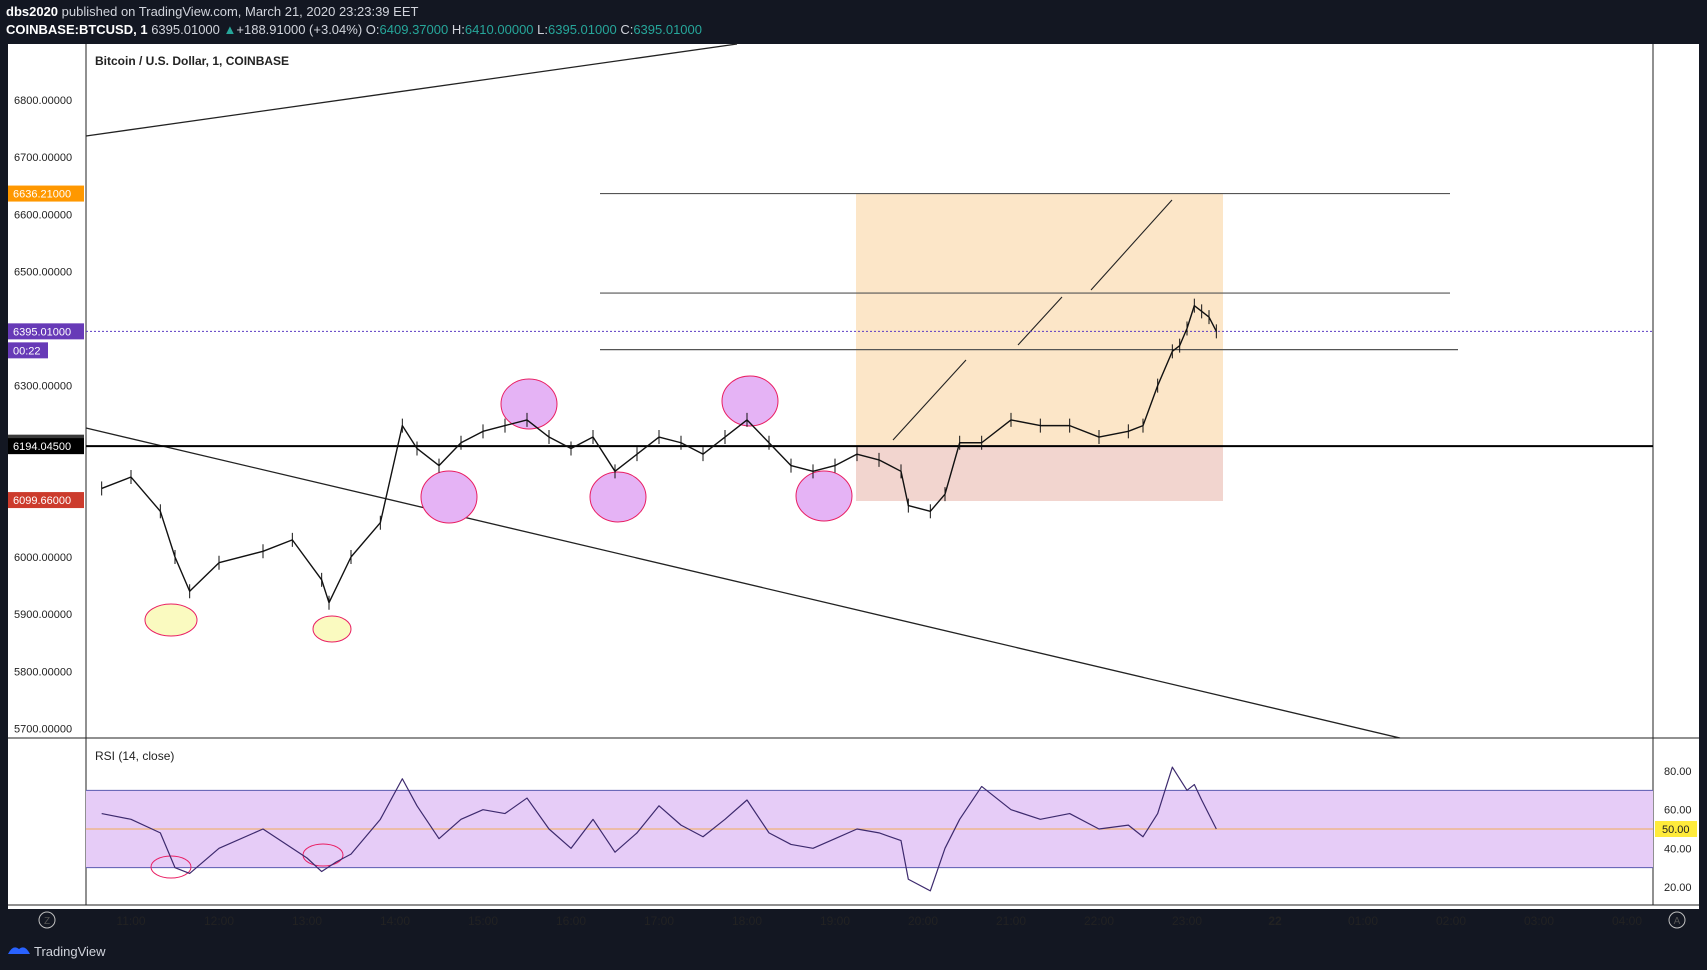 The image size is (1707, 970). I want to click on price-tick-label: 6800.00000, so click(43, 101).